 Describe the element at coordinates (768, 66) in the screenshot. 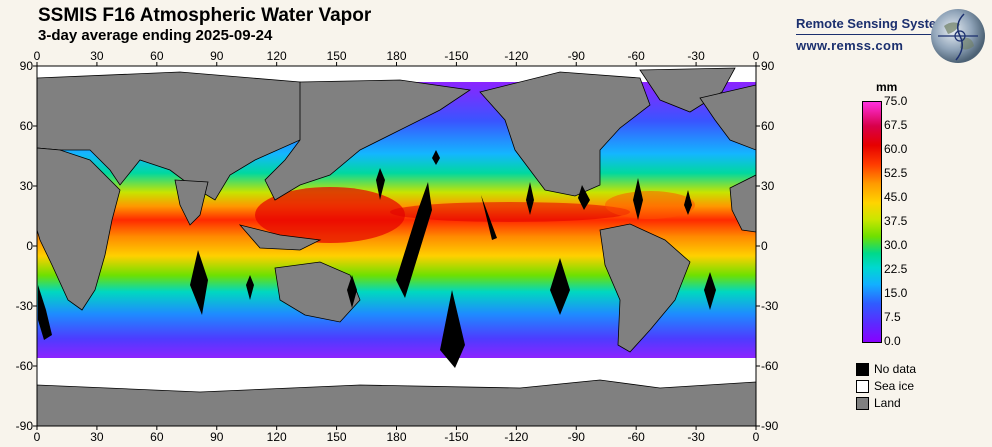

I see `latitude-label-right: 90` at that location.